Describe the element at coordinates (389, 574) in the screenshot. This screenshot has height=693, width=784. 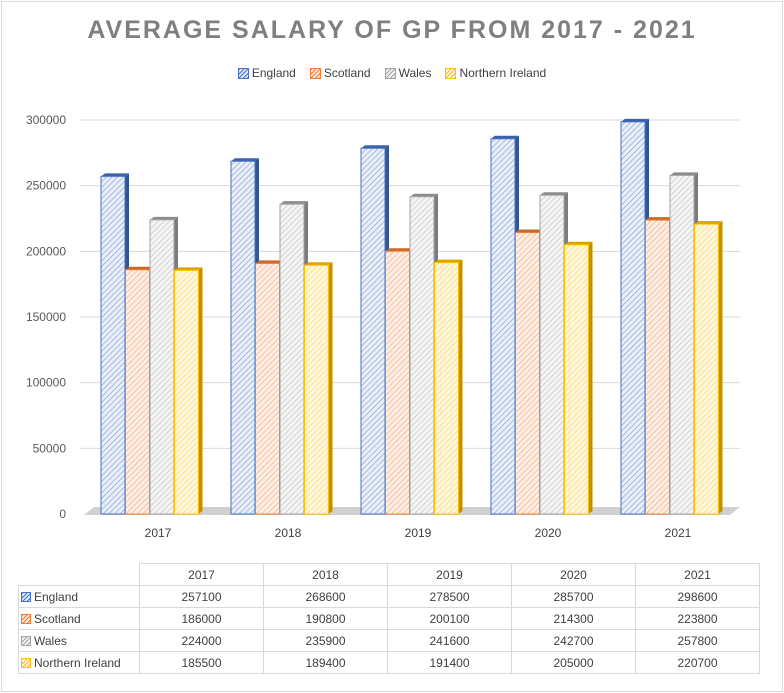
I see `table-header-row: 2017 2018 2019 2020 2021` at that location.